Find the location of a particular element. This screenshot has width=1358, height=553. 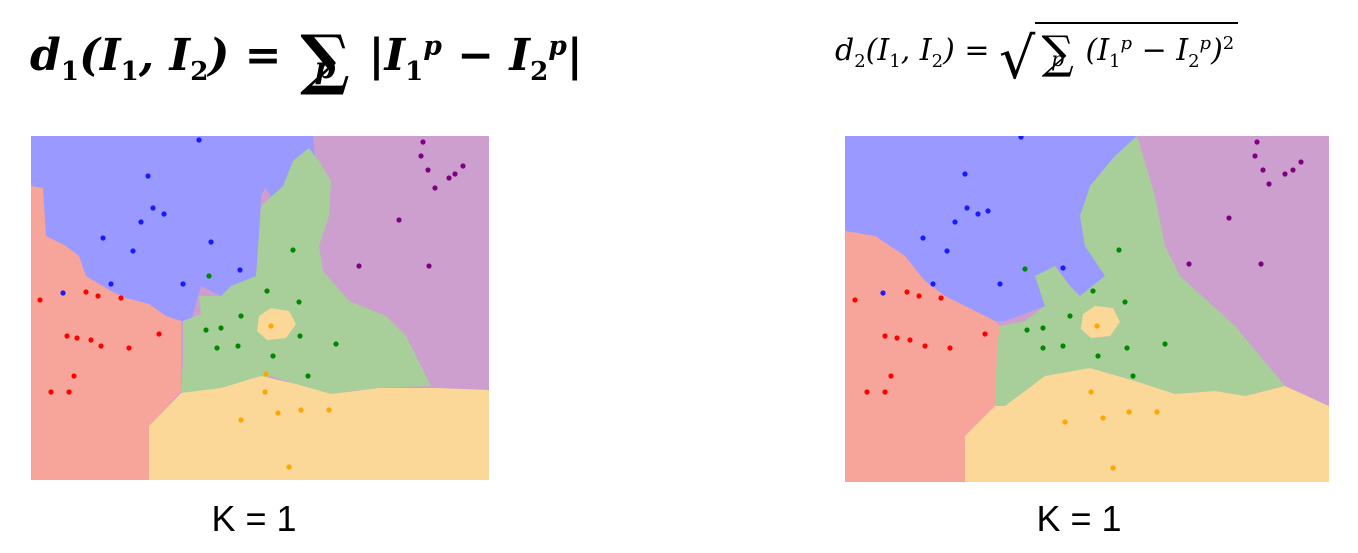

summation-symbol: ∑ p is located at coordinates (325, 59).